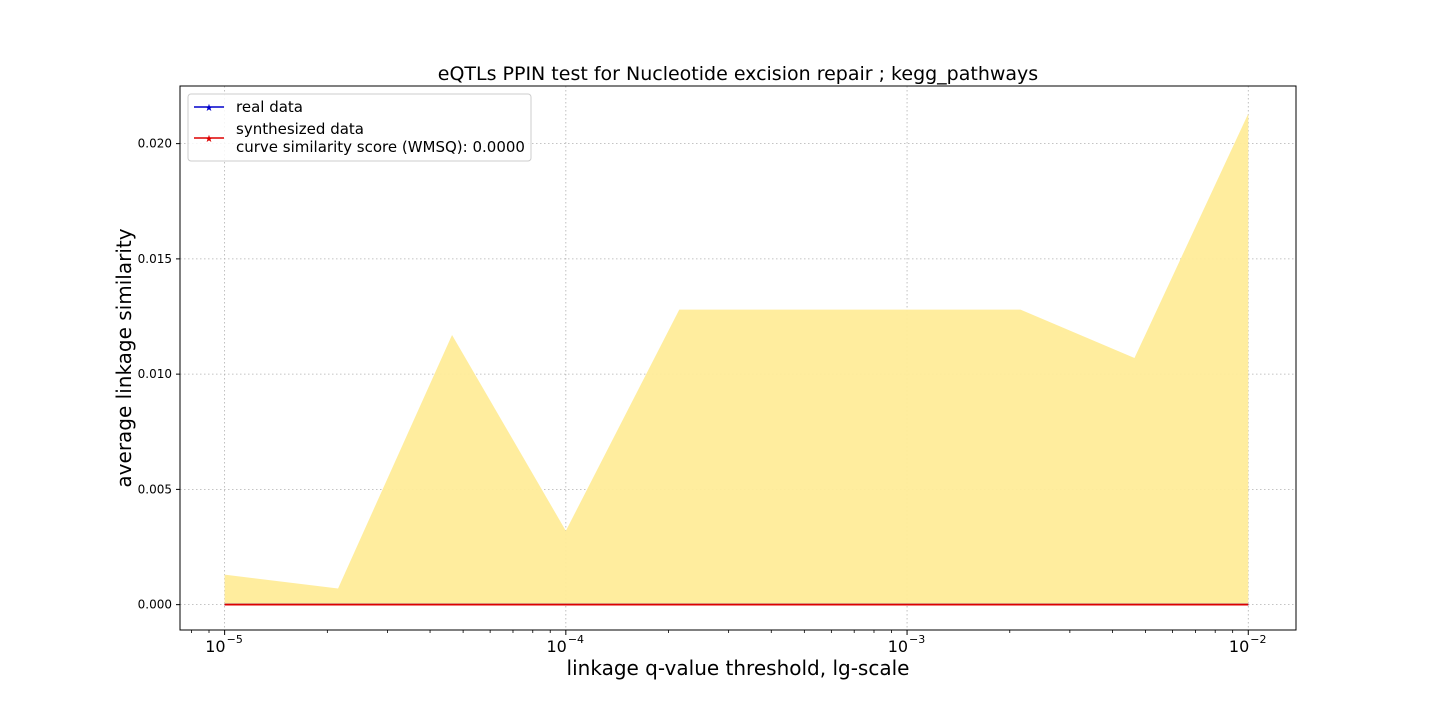 The image size is (1440, 720). Describe the element at coordinates (269, 107) in the screenshot. I see `legend-label-real-data: real data` at that location.